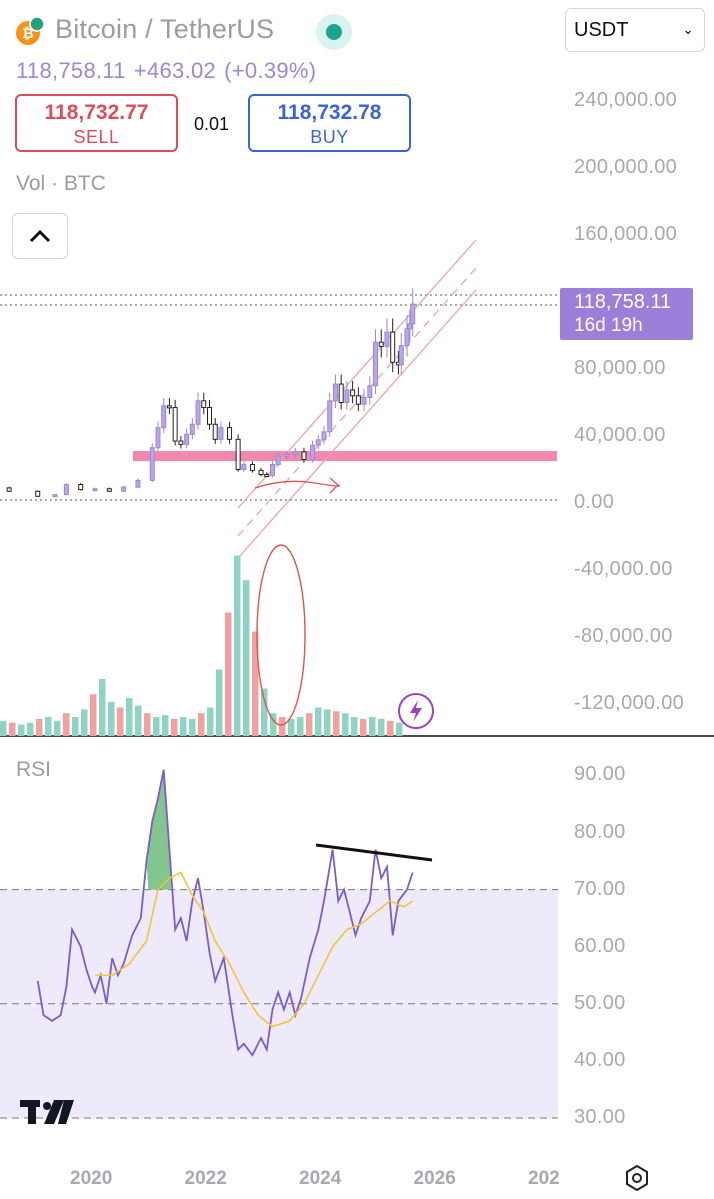 The image size is (714, 1199). I want to click on annotation-arrow, so click(297, 485).